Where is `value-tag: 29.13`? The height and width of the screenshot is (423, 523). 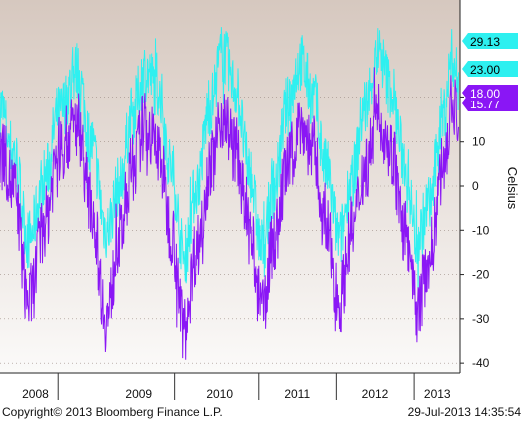 value-tag: 29.13 is located at coordinates (490, 41).